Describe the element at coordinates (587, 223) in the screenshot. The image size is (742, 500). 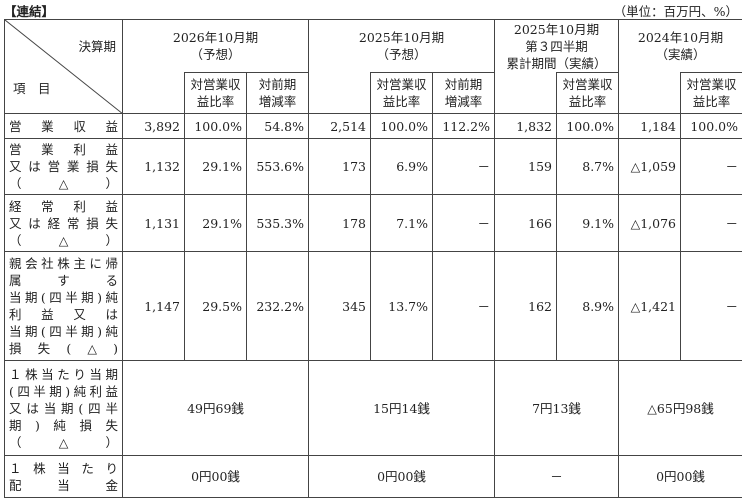
I see `cell: 9.1%` at that location.